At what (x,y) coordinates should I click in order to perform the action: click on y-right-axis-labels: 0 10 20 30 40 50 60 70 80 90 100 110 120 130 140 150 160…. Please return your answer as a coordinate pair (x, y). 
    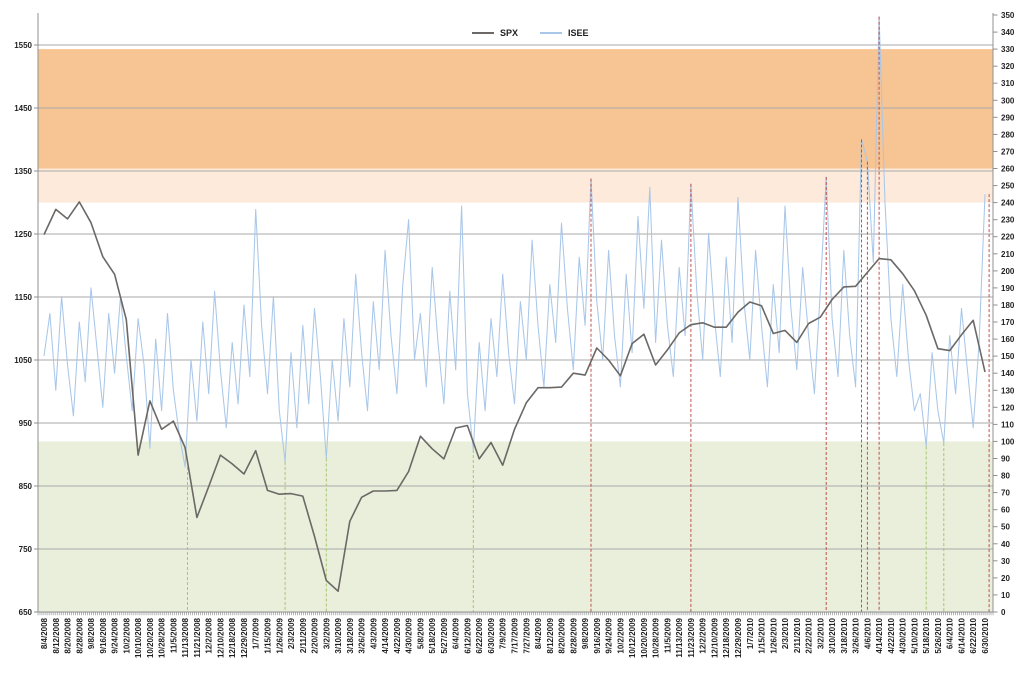
    Looking at the image, I should click on (1004, 314).